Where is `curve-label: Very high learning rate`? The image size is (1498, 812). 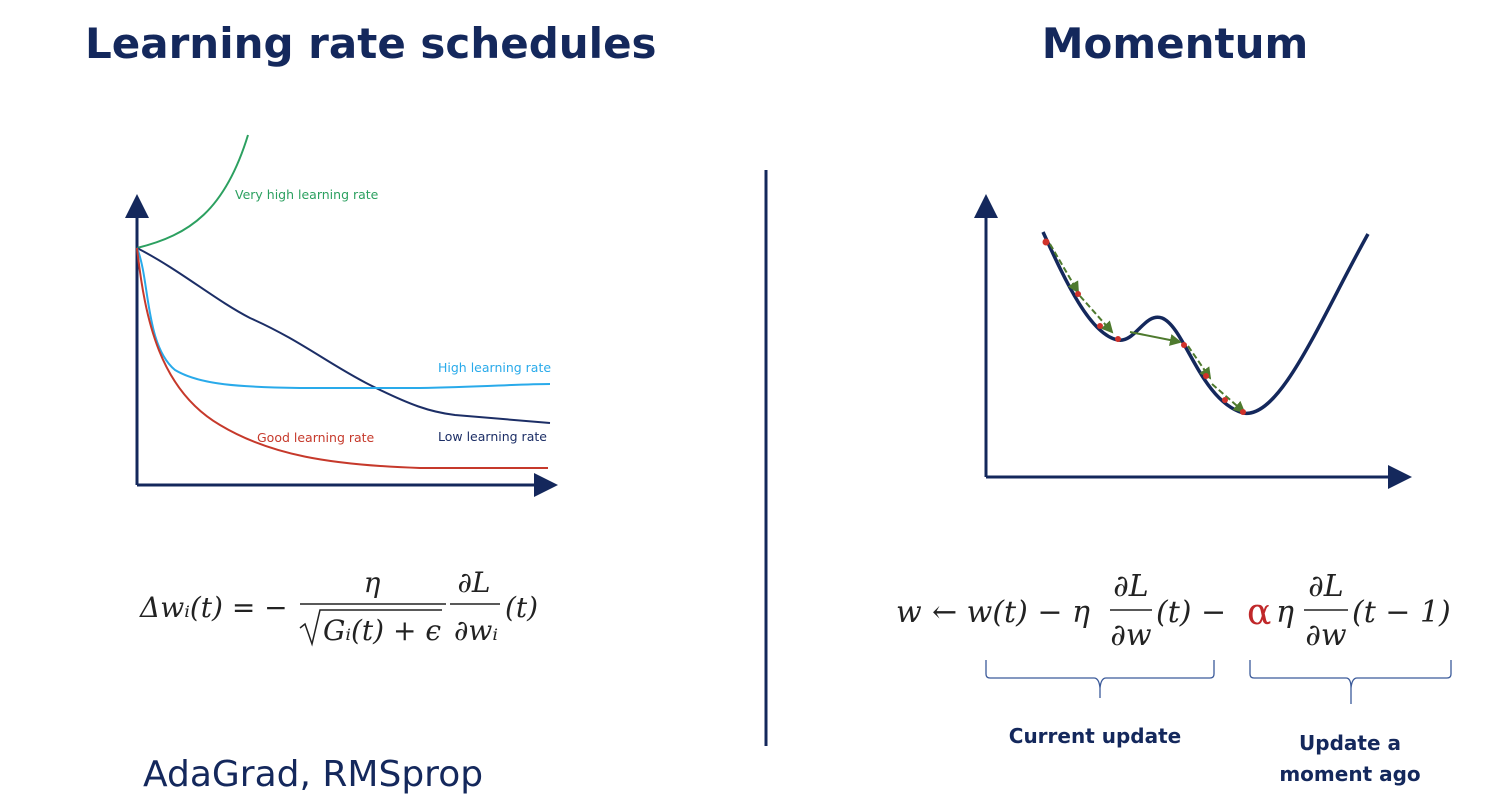
curve-label: Very high learning rate is located at coordinates (307, 194).